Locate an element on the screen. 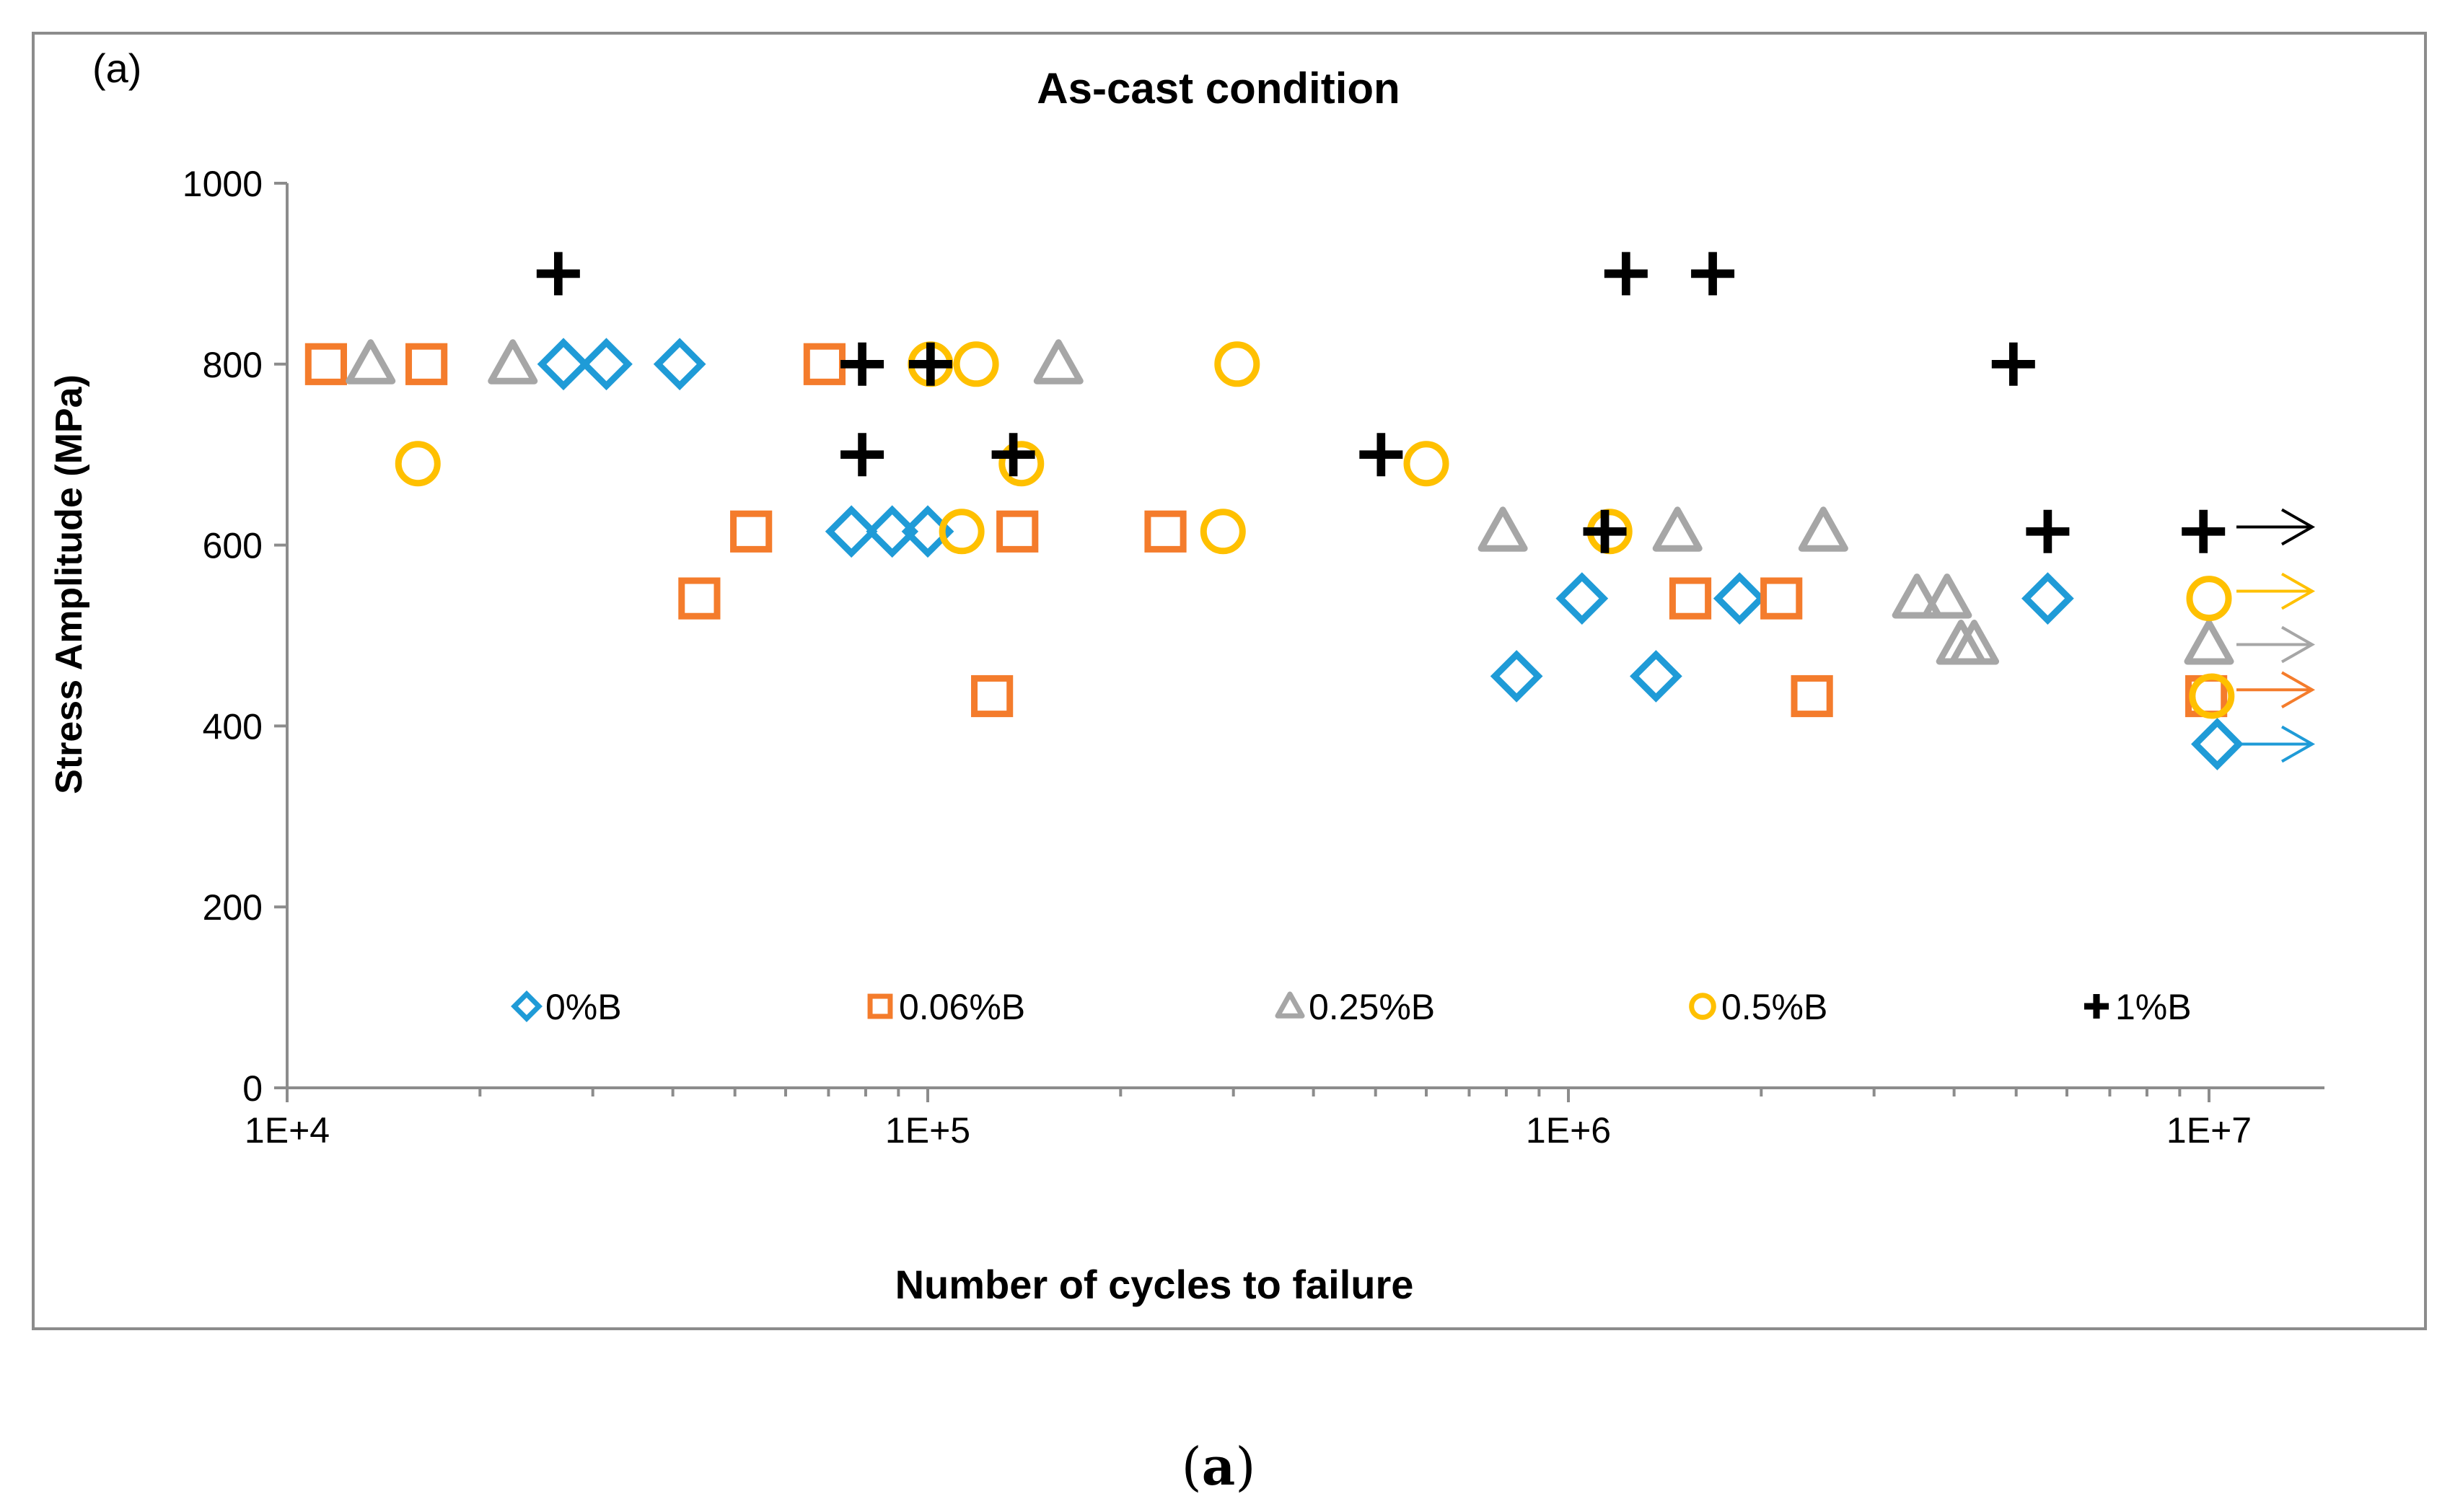  y-tick-label: 200 is located at coordinates (233, 907).